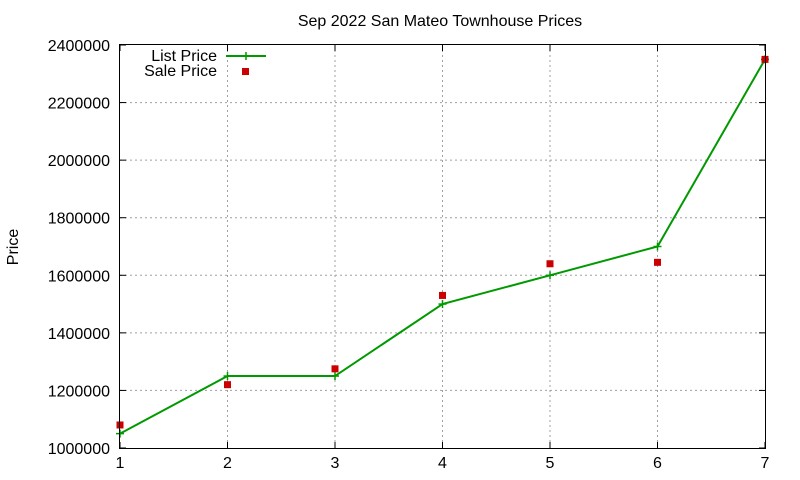 This screenshot has width=800, height=480. I want to click on x-tick-label: 2, so click(227, 463).